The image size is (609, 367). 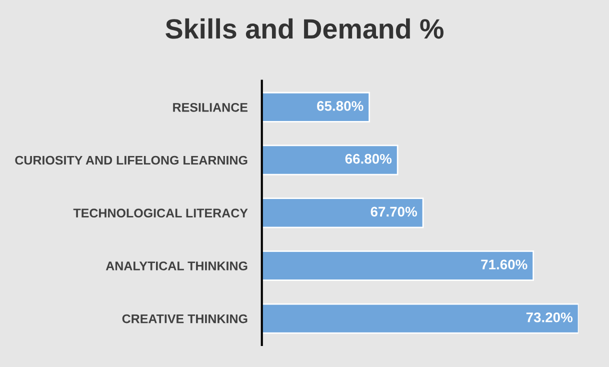 I want to click on data-label: 66.80%, so click(x=368, y=159).